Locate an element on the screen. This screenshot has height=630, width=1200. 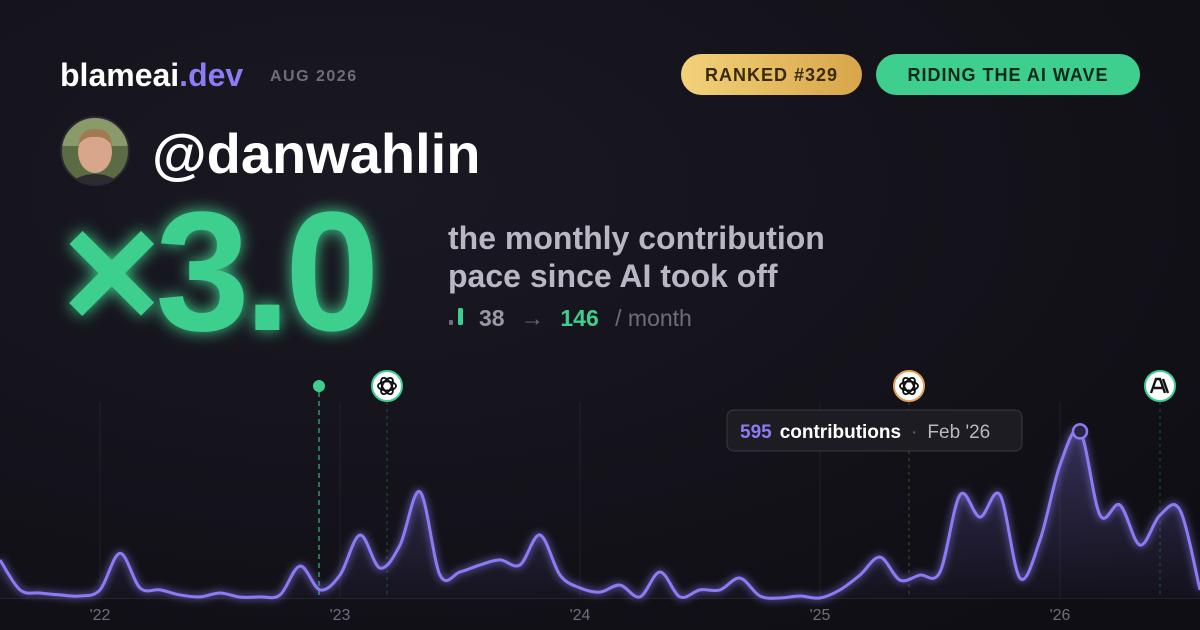
tooltip-value: 595 is located at coordinates (756, 432).